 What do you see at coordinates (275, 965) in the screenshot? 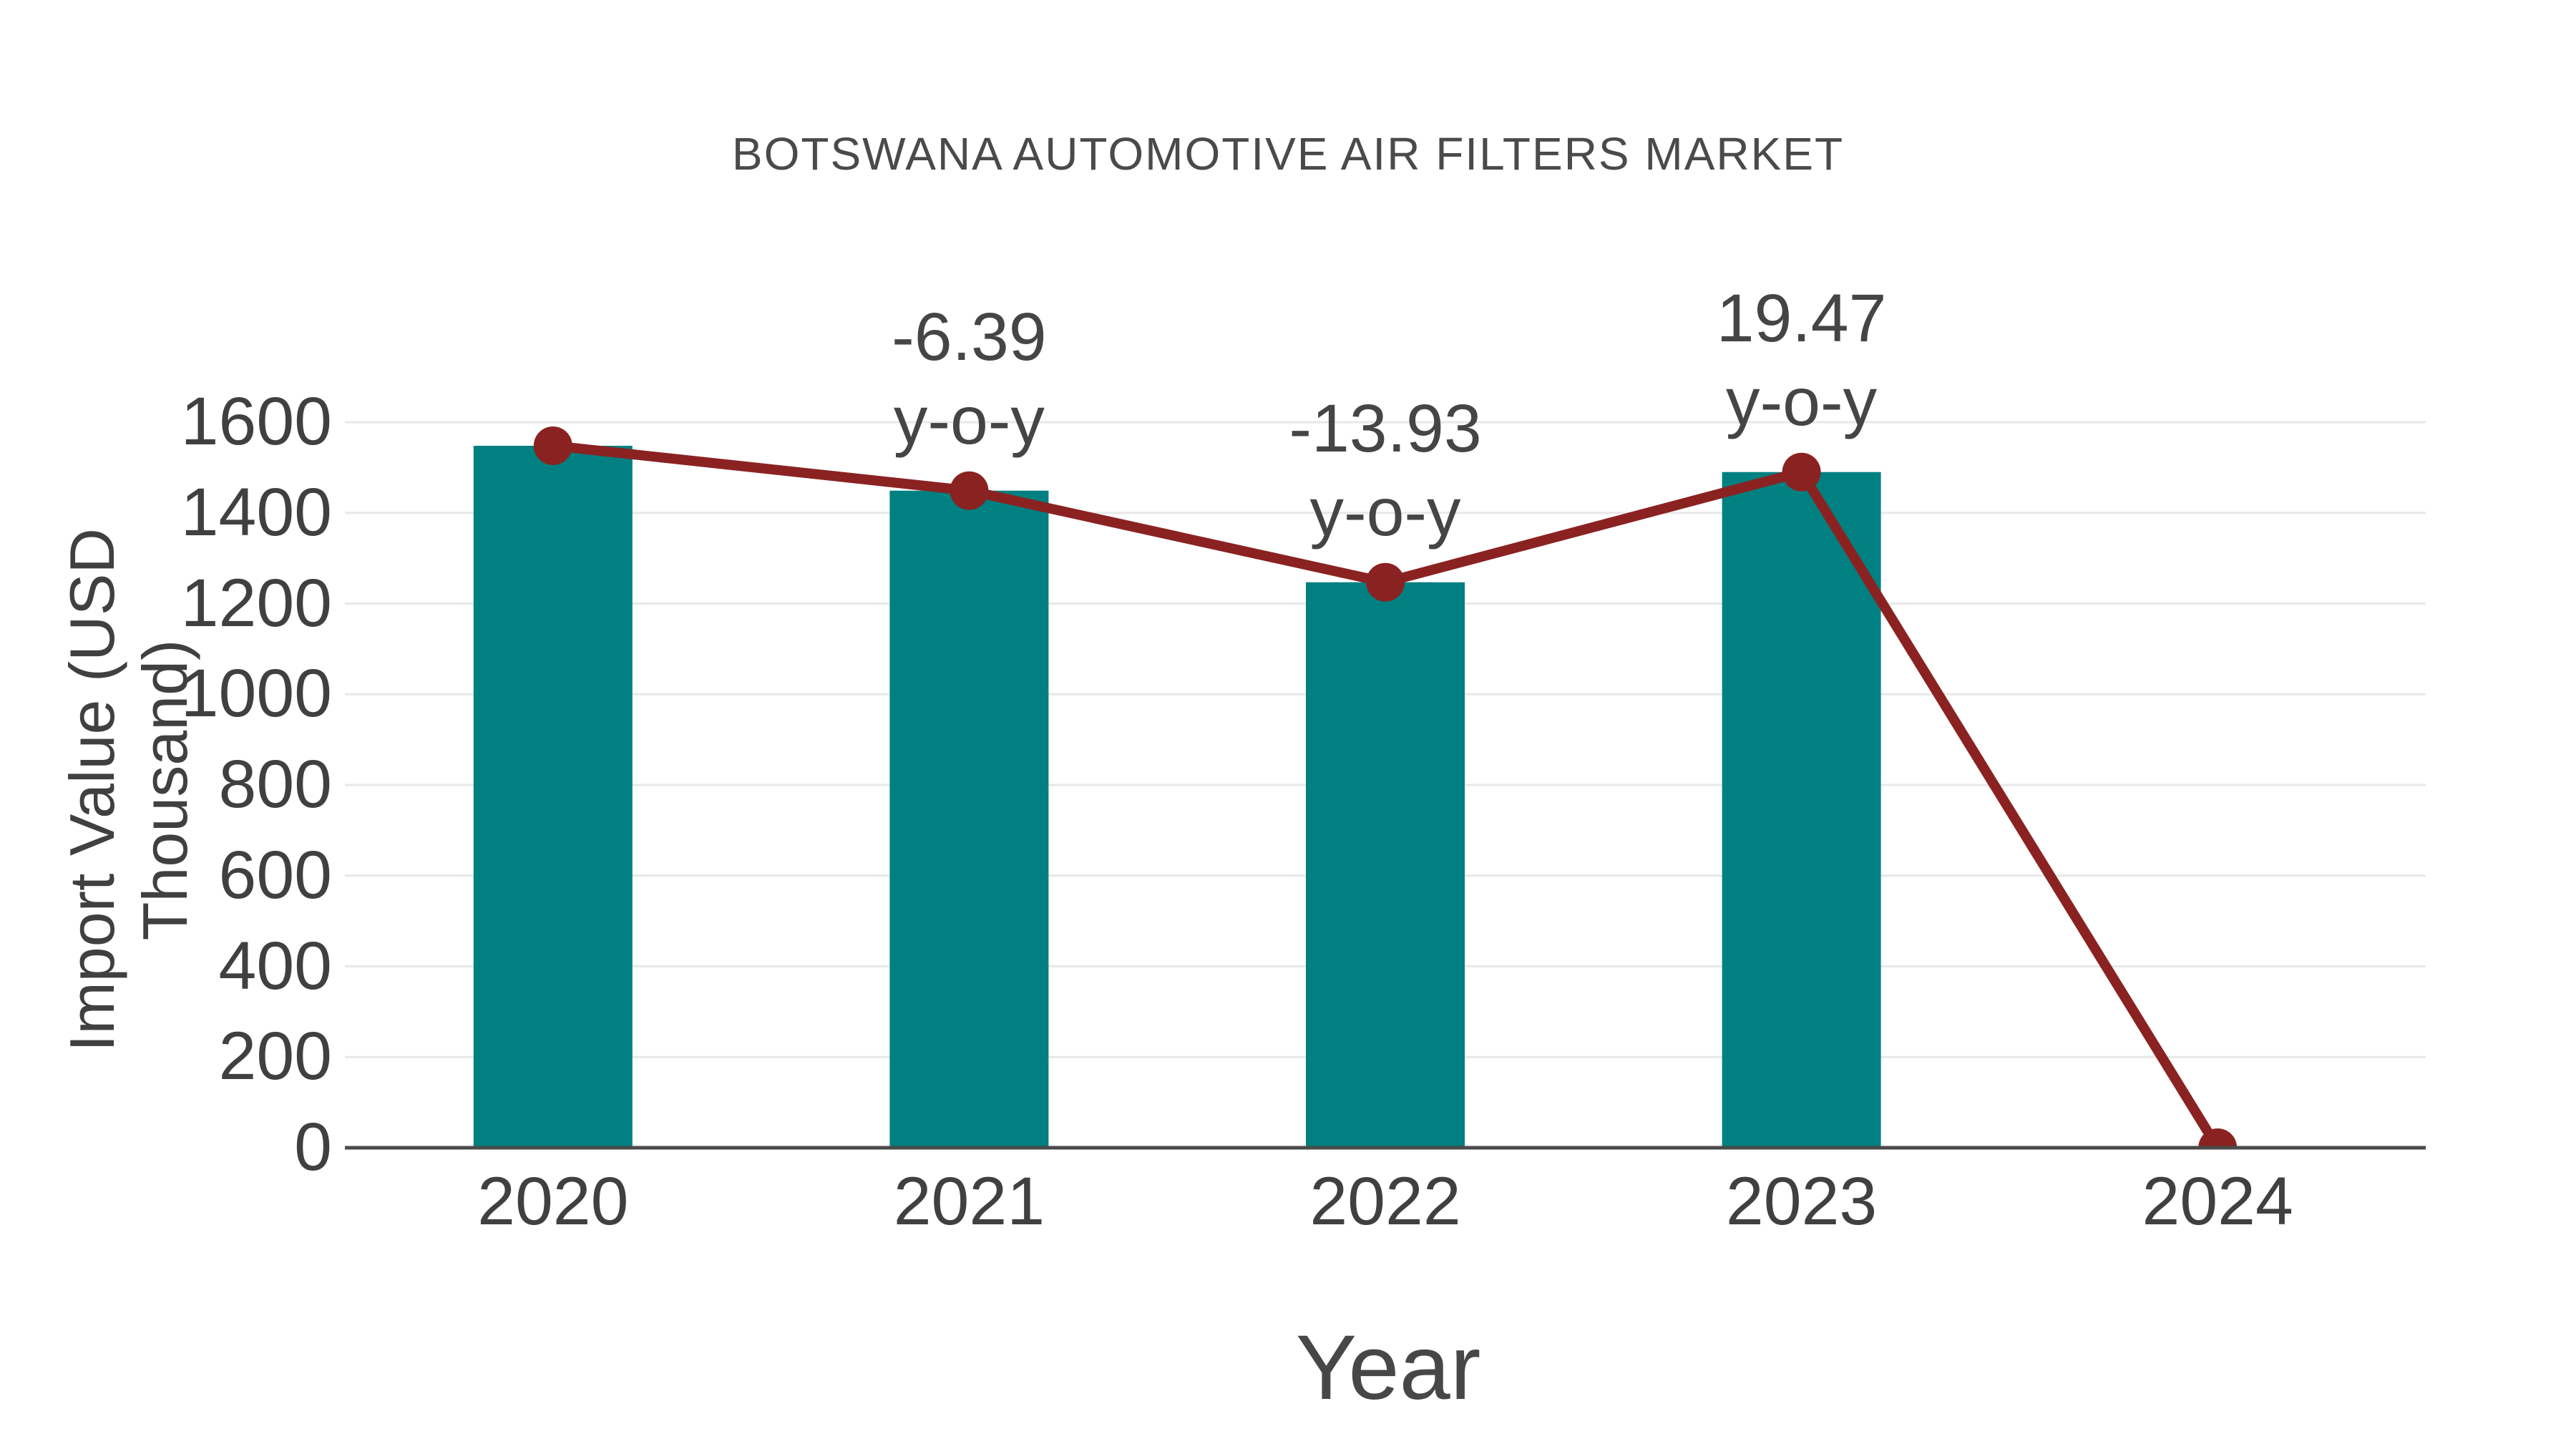
I see `y-tick-400: 400` at bounding box center [275, 965].